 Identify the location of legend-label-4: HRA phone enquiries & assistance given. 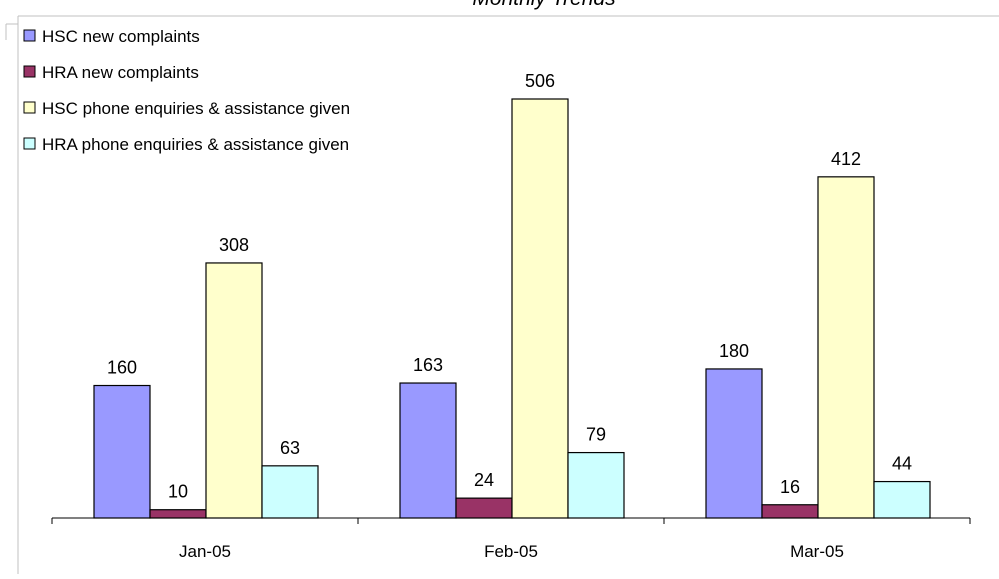
(195, 144).